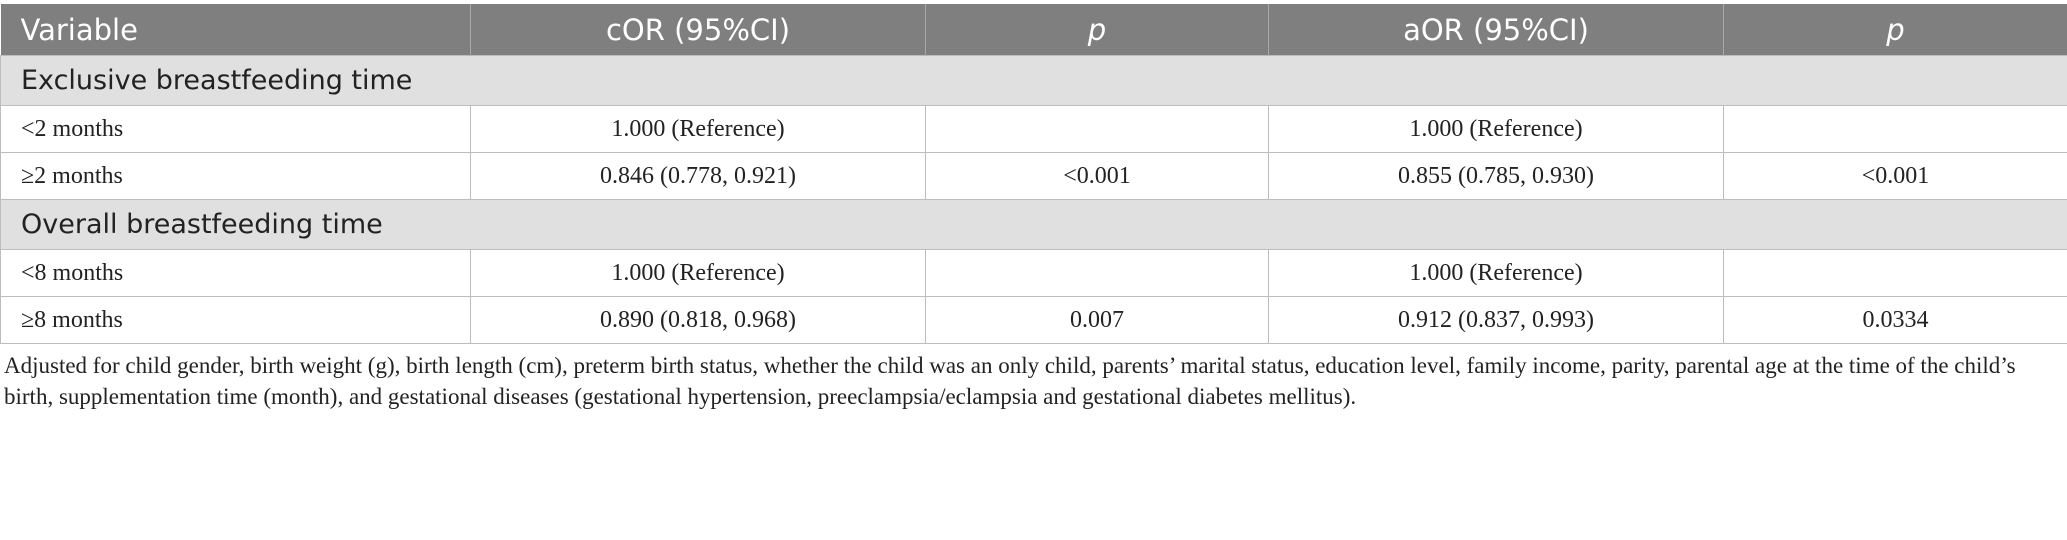  I want to click on header-cell: cOR (95%CI), so click(698, 30).